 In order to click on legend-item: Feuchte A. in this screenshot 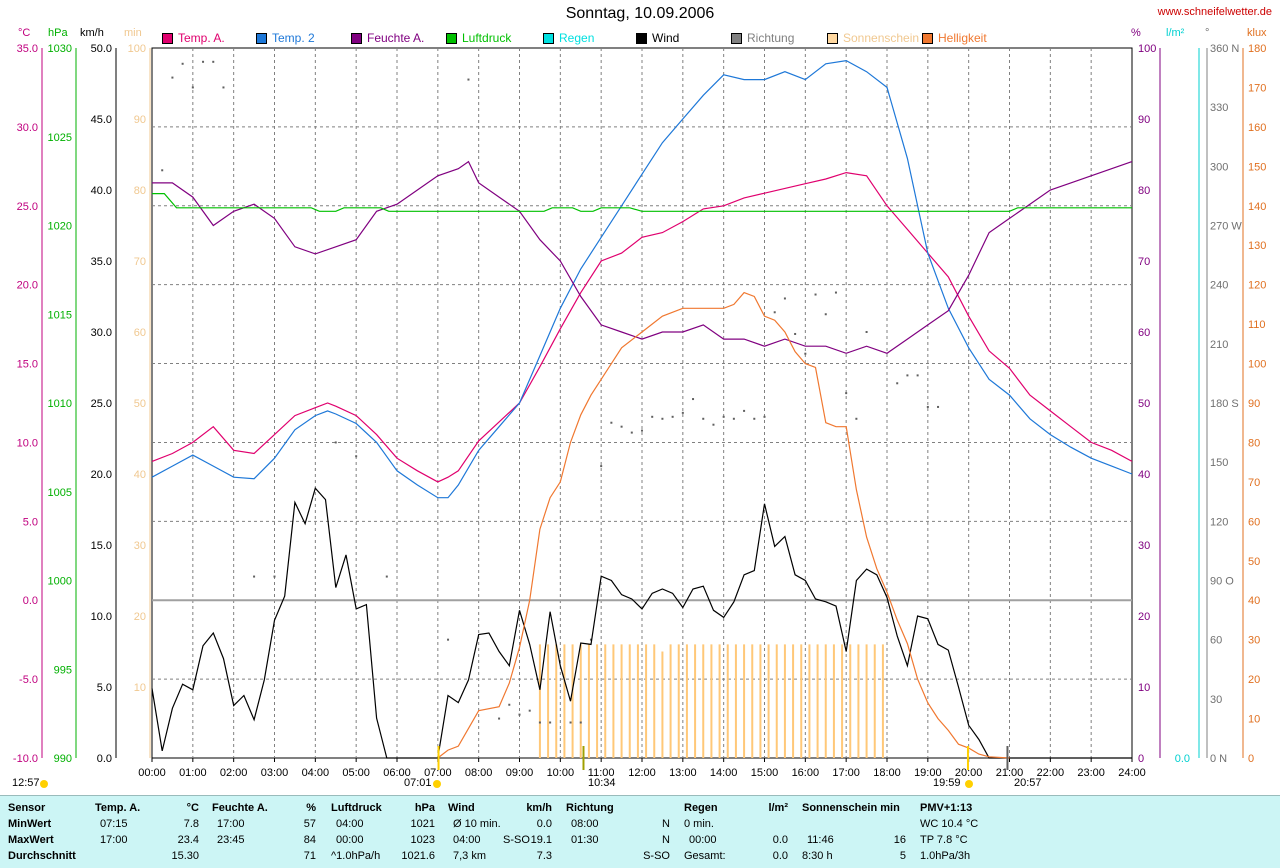, I will do `click(387, 38)`.